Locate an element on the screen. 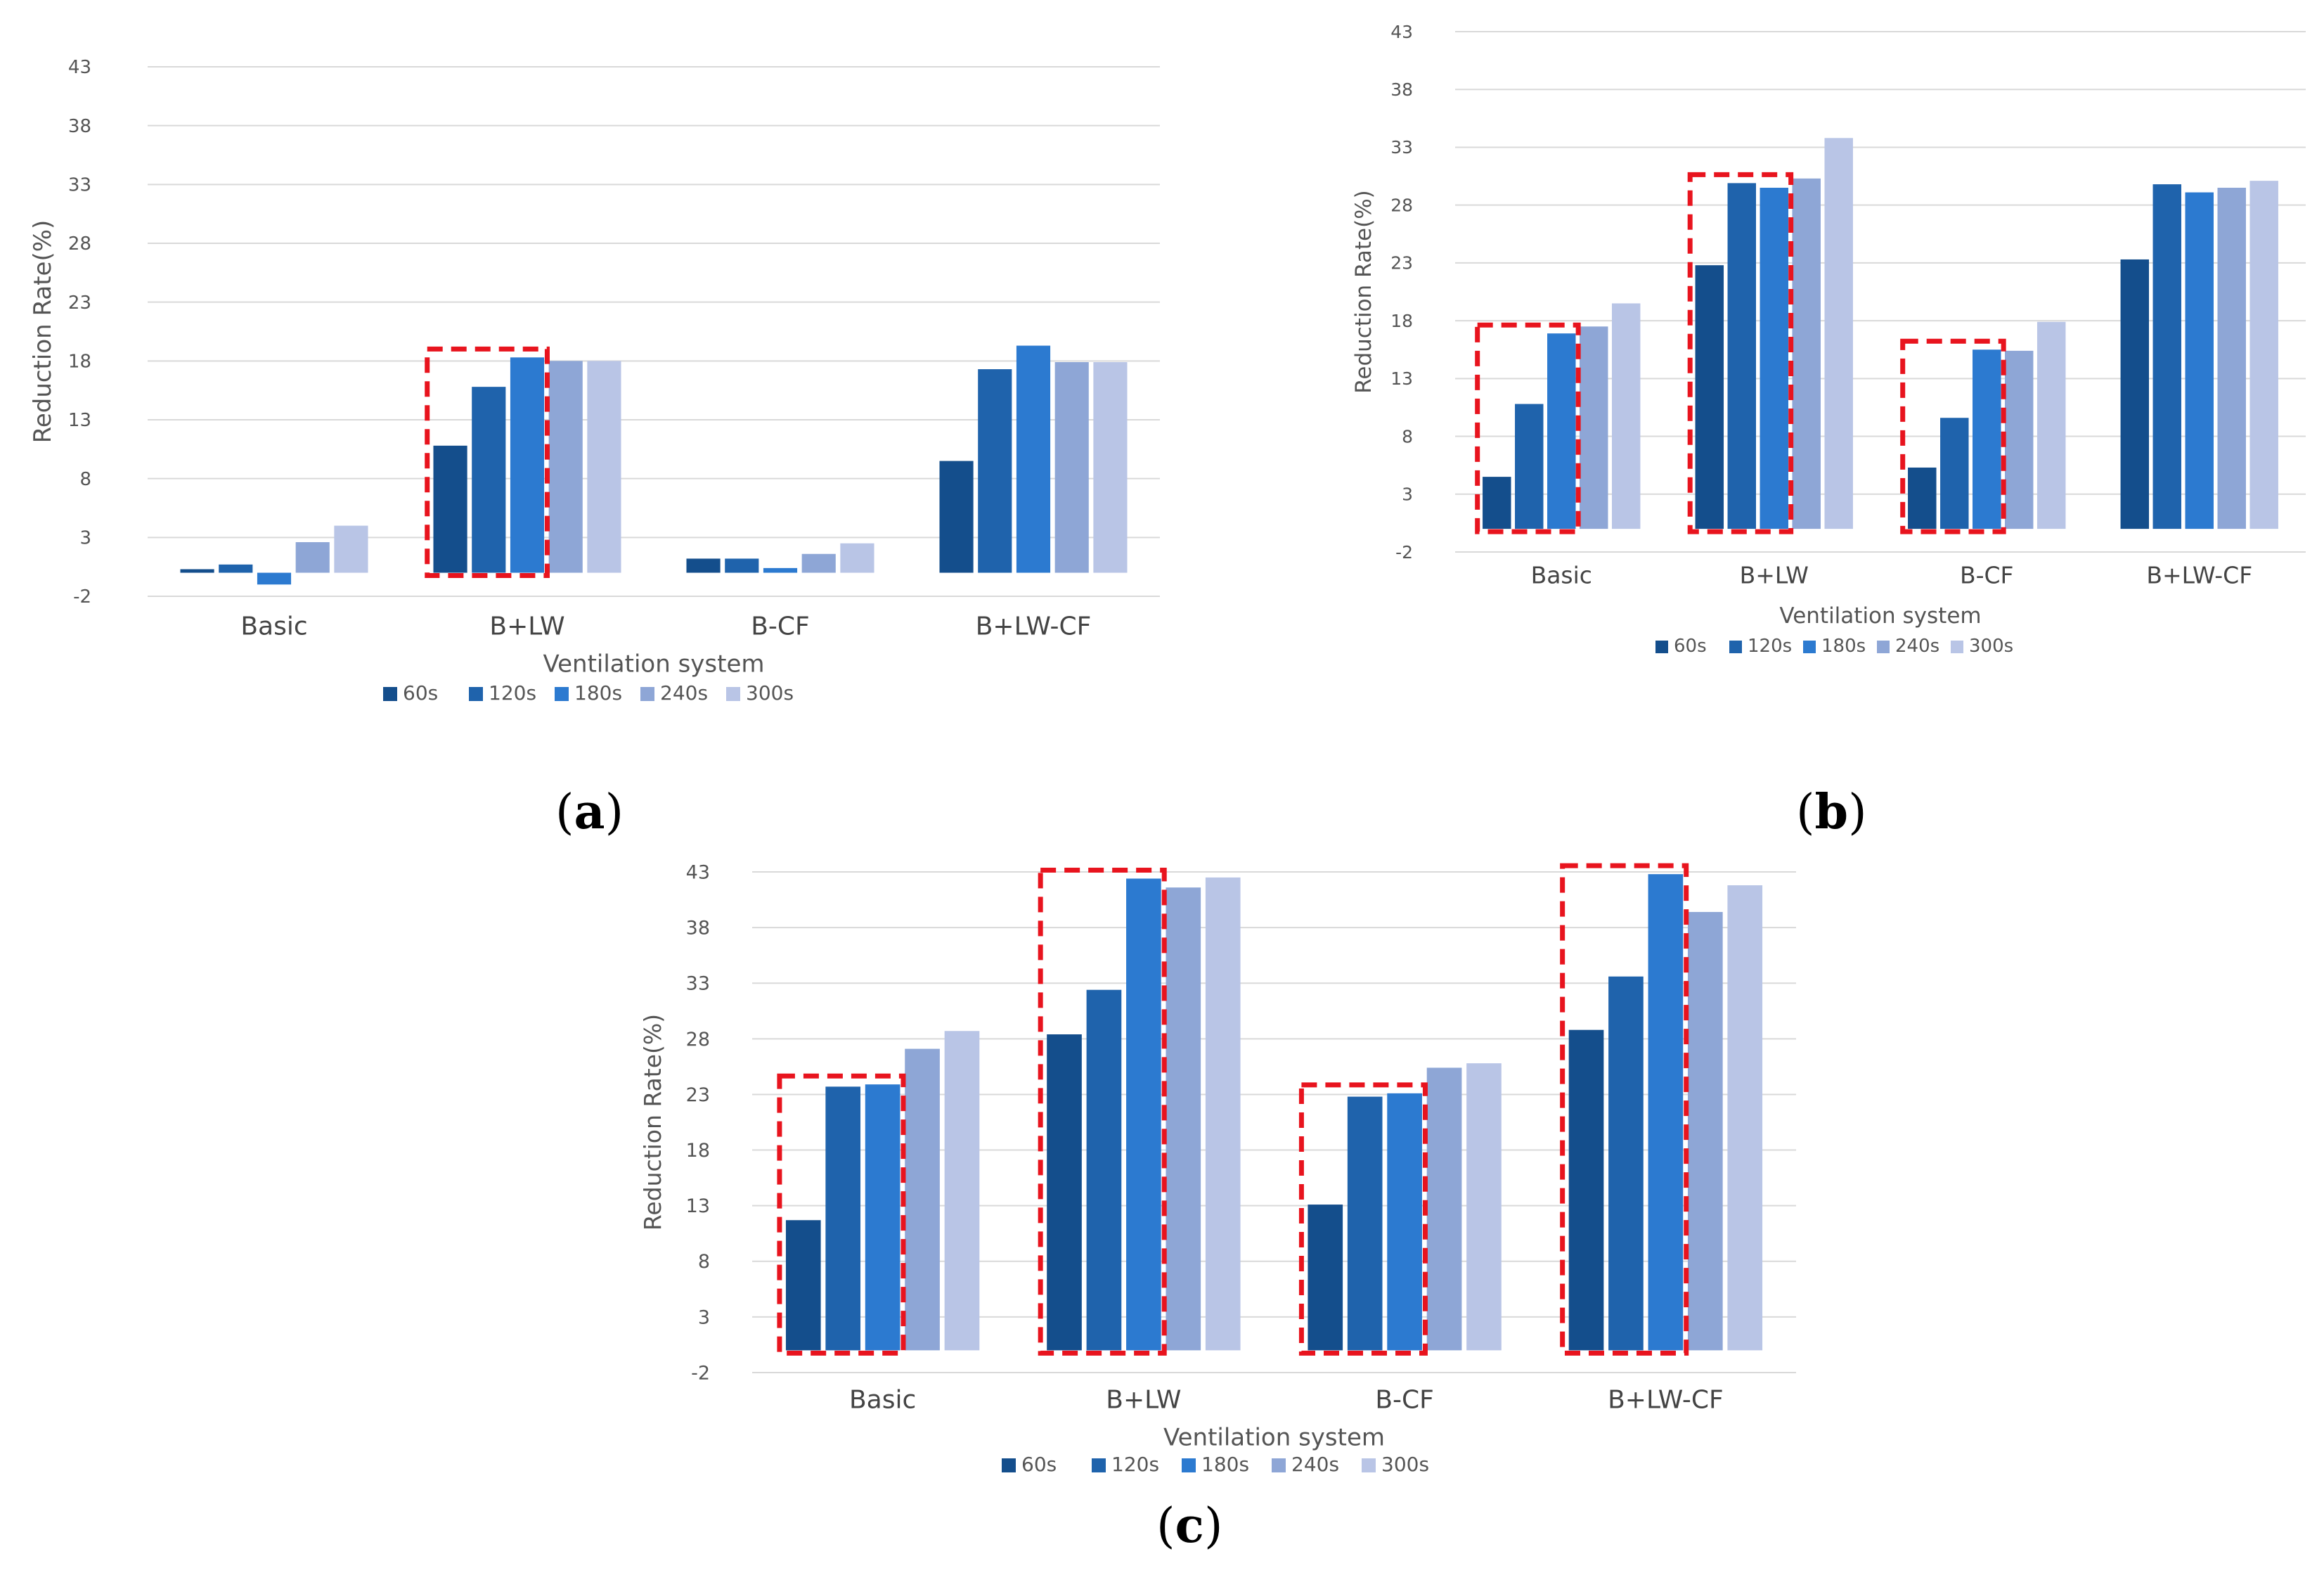 The width and height of the screenshot is (2324, 1580). y-tick-label: 33 is located at coordinates (698, 984).